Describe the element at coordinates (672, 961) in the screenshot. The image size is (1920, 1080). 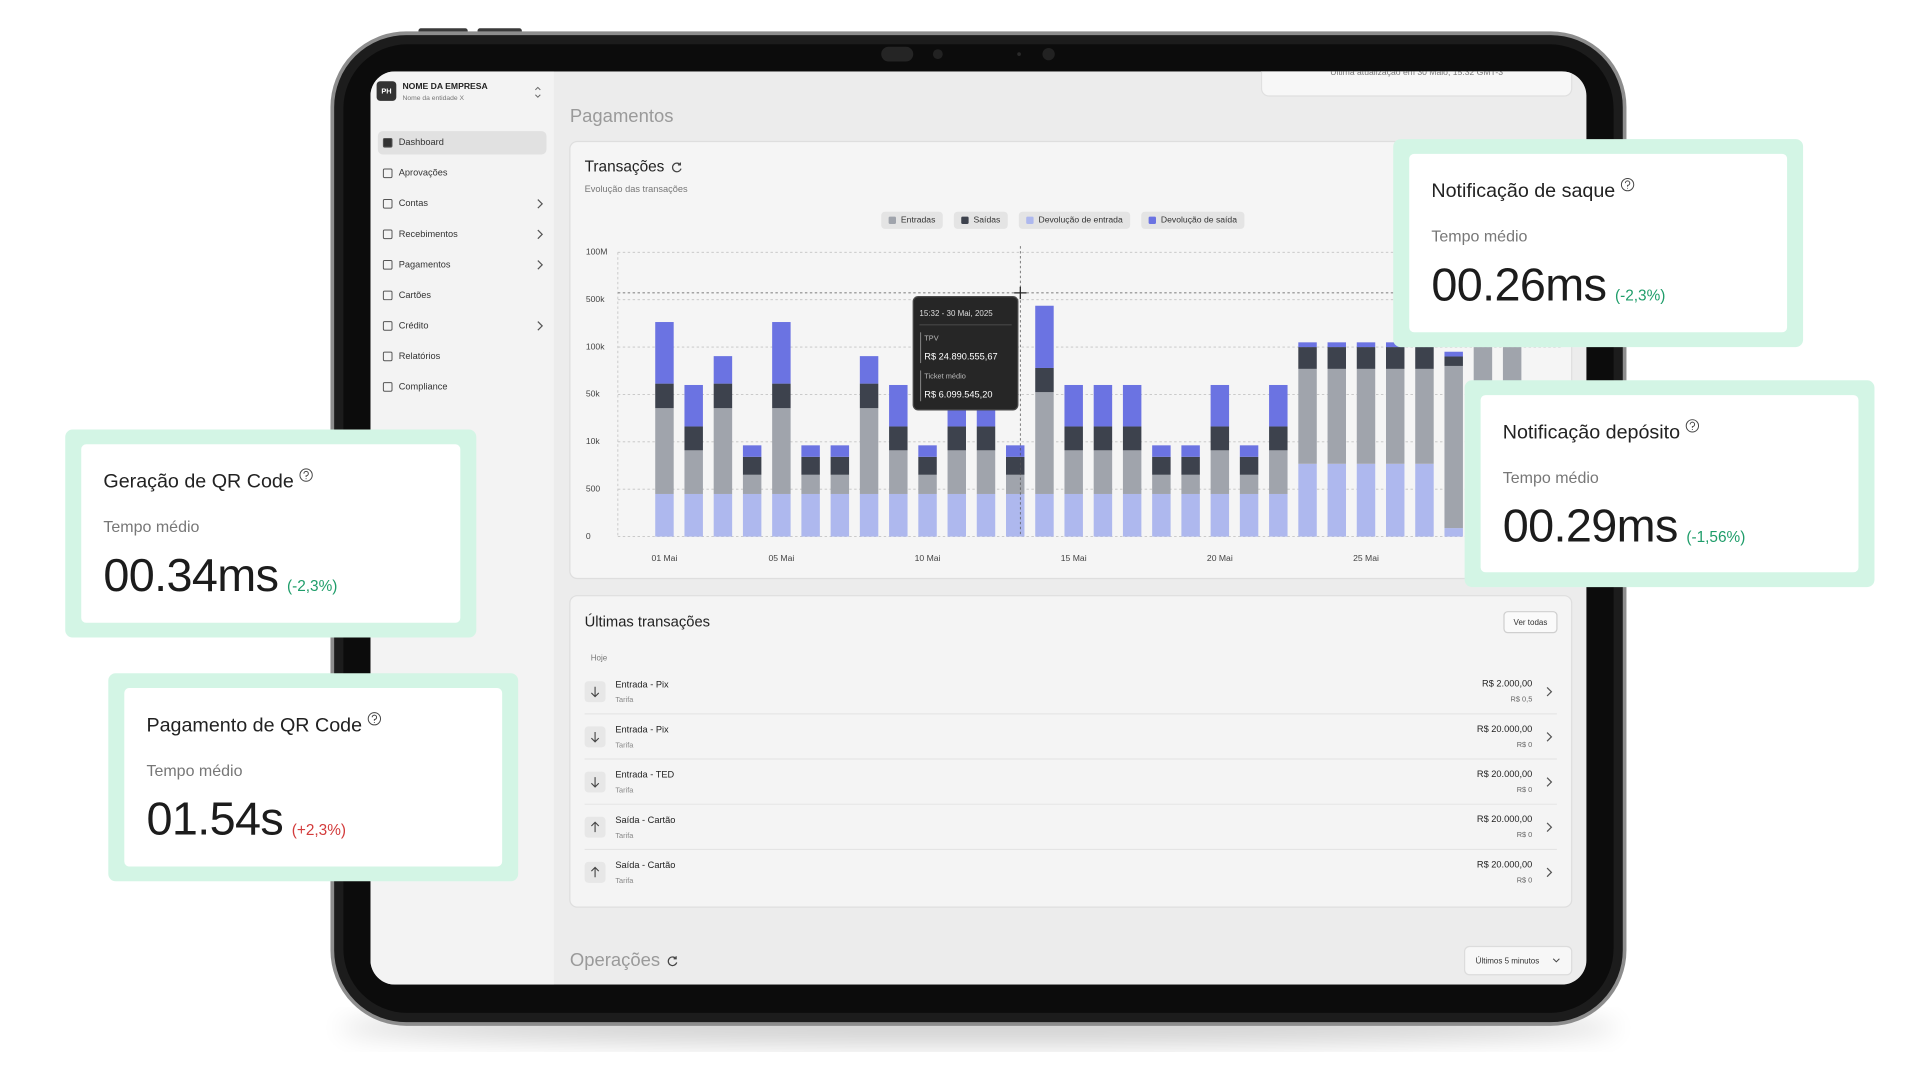
I see `refresh-icon` at that location.